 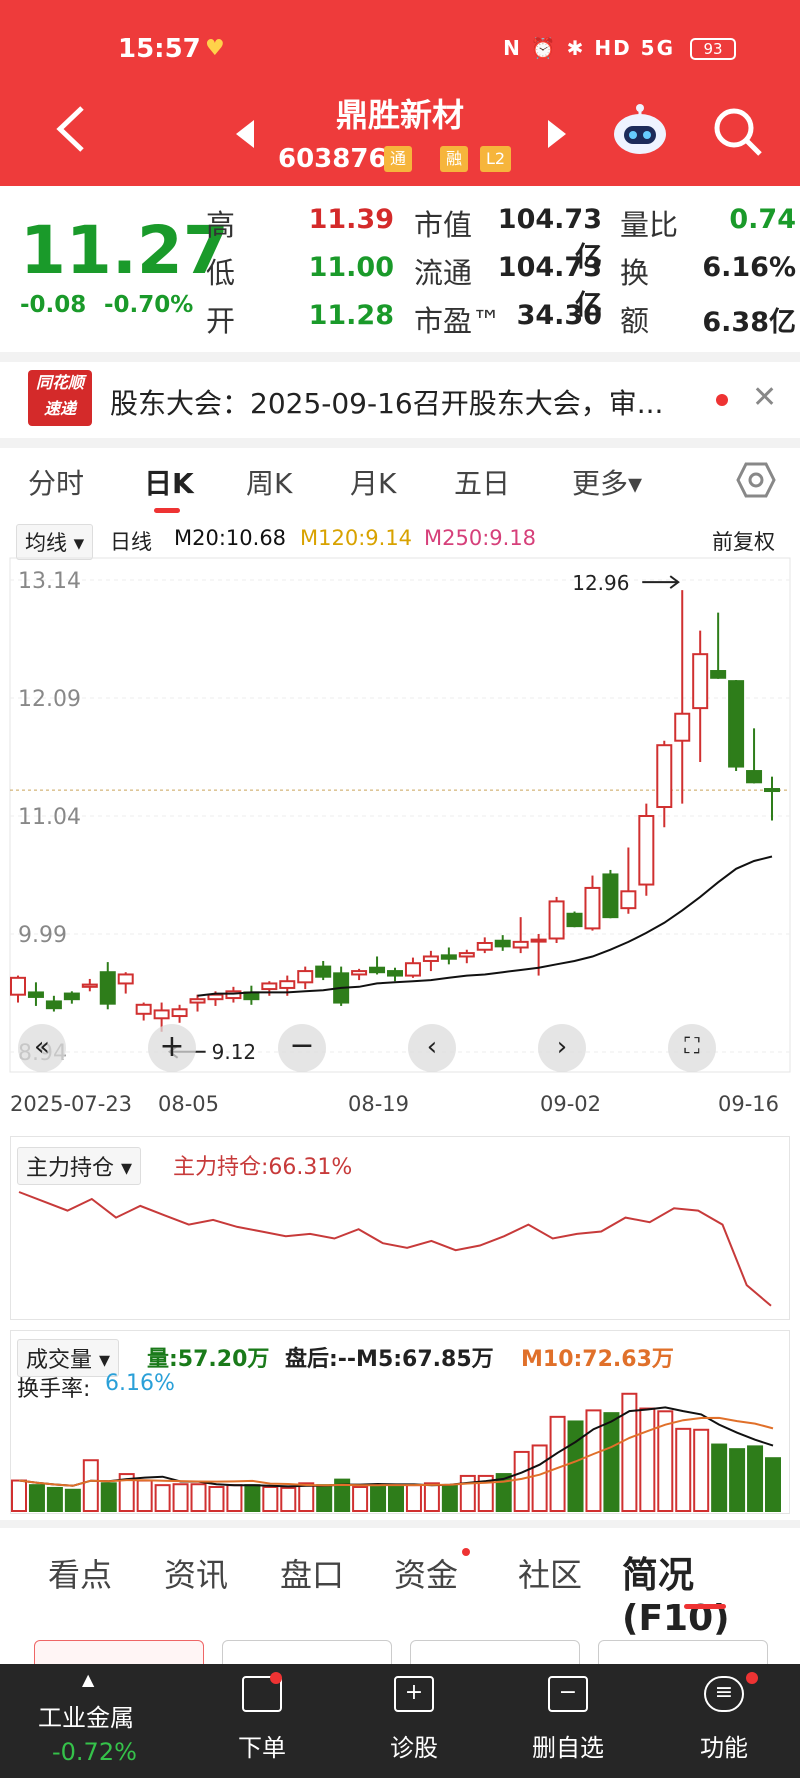 What do you see at coordinates (562, 1048) in the screenshot?
I see `chevron-right-icon: ›` at bounding box center [562, 1048].